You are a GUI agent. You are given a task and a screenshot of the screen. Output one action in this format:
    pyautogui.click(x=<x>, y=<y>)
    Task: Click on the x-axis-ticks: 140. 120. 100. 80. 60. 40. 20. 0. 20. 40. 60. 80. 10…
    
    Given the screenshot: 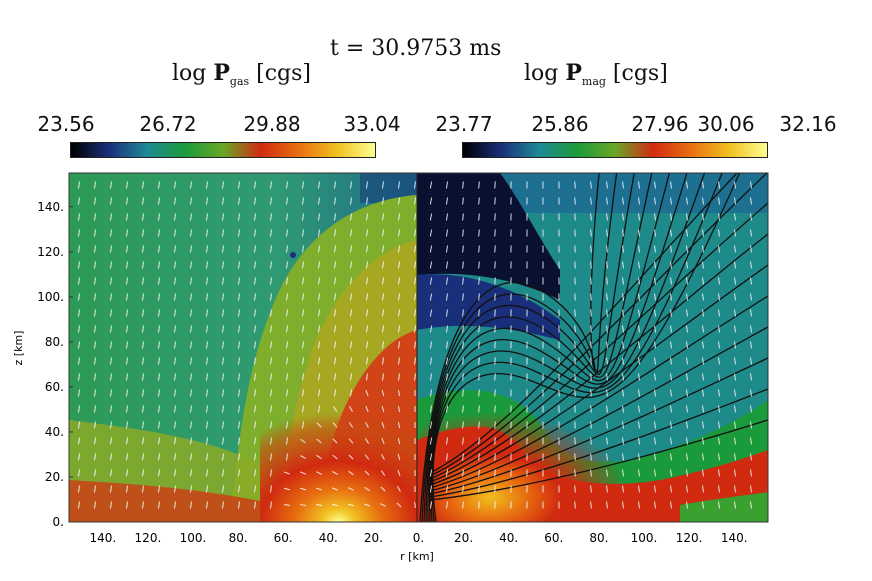 What is the action you would take?
    pyautogui.click(x=418, y=538)
    